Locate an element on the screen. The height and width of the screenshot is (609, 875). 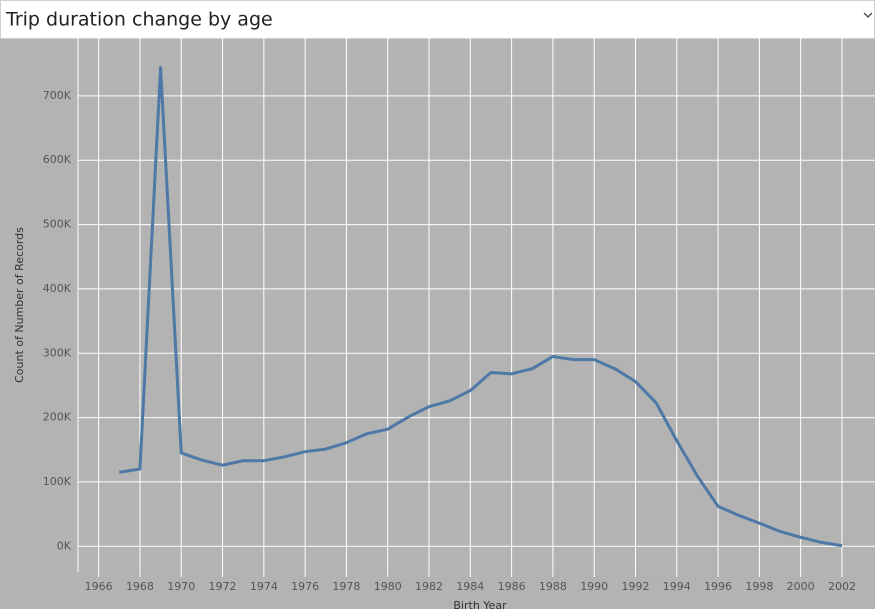
x-tick-label: 1972 is located at coordinates (223, 586).